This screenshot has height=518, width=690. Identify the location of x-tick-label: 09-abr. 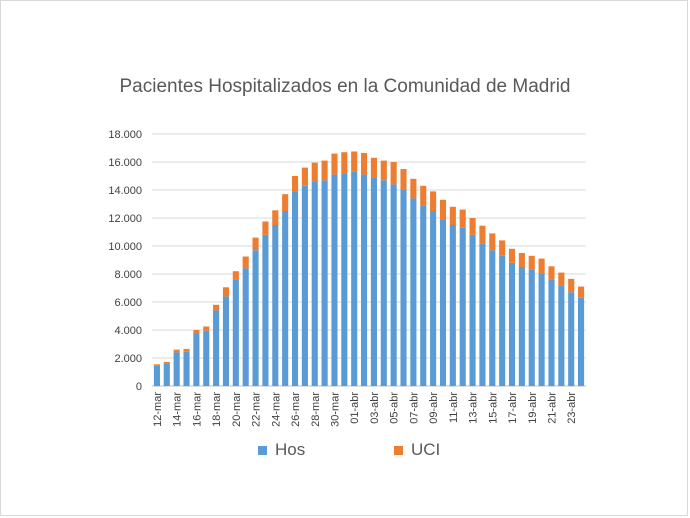
(434, 408).